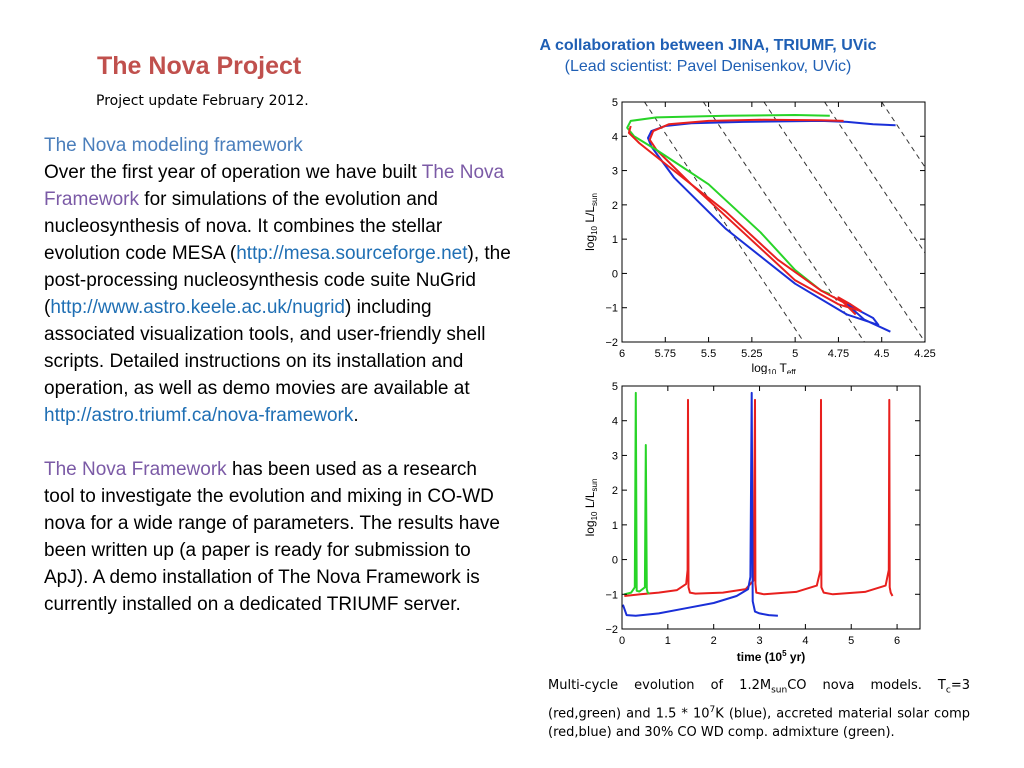 This screenshot has width=1024, height=768. I want to click on series-line-darkred, so click(737, 215).